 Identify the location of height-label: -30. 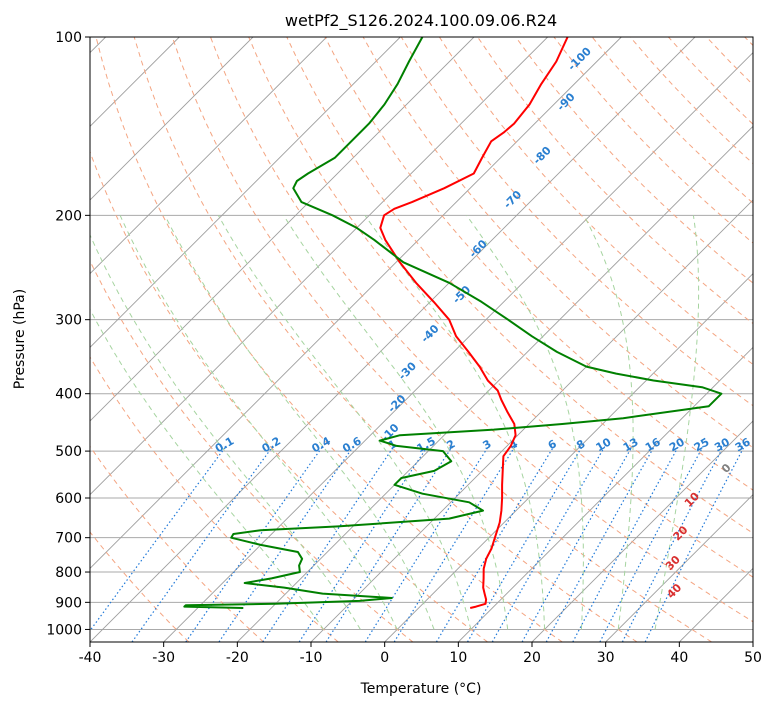
(407, 370).